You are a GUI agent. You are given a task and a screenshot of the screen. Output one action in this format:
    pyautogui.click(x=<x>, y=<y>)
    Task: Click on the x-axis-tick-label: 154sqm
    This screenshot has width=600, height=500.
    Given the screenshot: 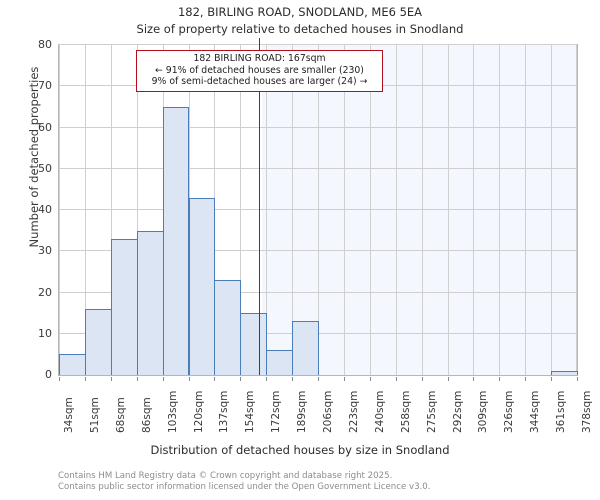 What is the action you would take?
    pyautogui.click(x=250, y=411)
    